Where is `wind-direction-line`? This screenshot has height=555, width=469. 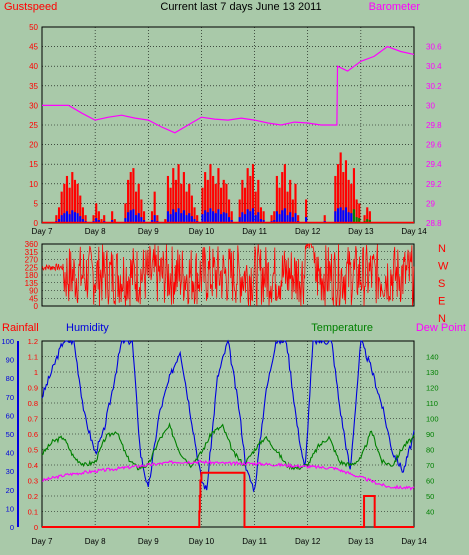
wind-direction-line is located at coordinates (228, 275).